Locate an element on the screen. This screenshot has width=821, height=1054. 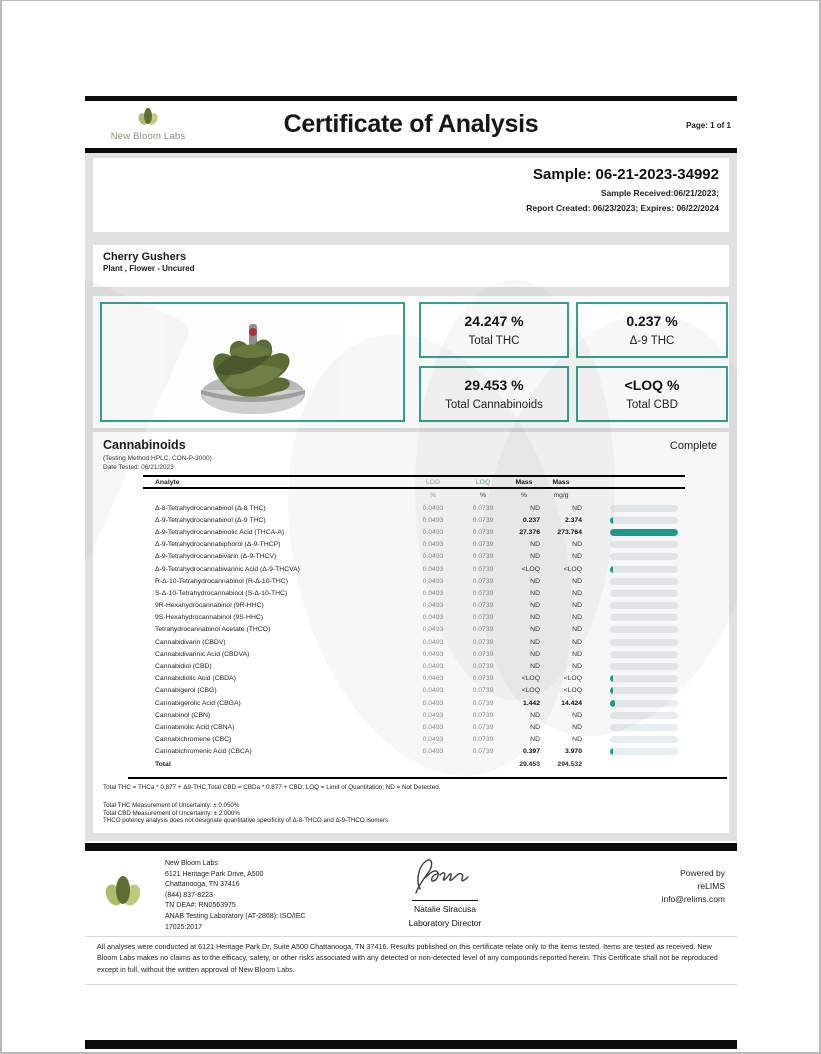
analyte-name: S-Δ-10-Tetrahydrocannabinol (S-Δ-10-THC) is located at coordinates (221, 593).